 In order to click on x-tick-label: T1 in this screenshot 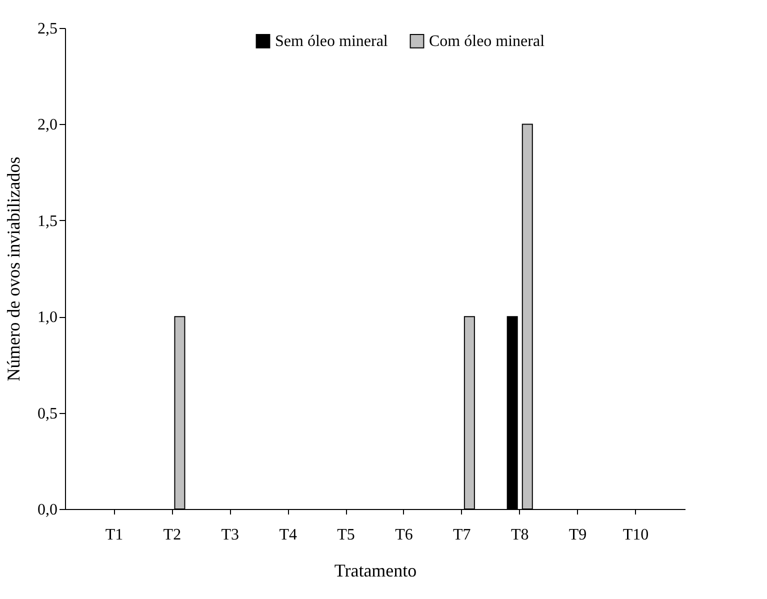, I will do `click(114, 535)`.